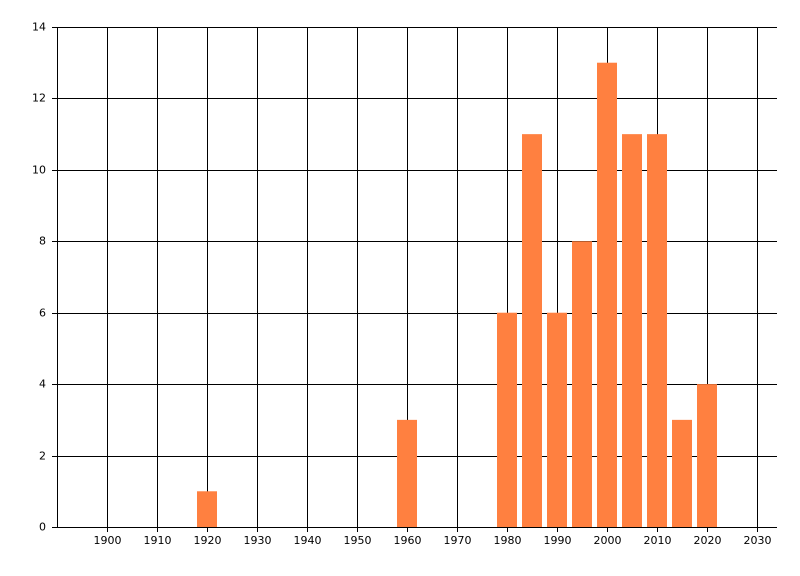  Describe the element at coordinates (108, 540) in the screenshot. I see `x-tick-label: 1900` at that location.